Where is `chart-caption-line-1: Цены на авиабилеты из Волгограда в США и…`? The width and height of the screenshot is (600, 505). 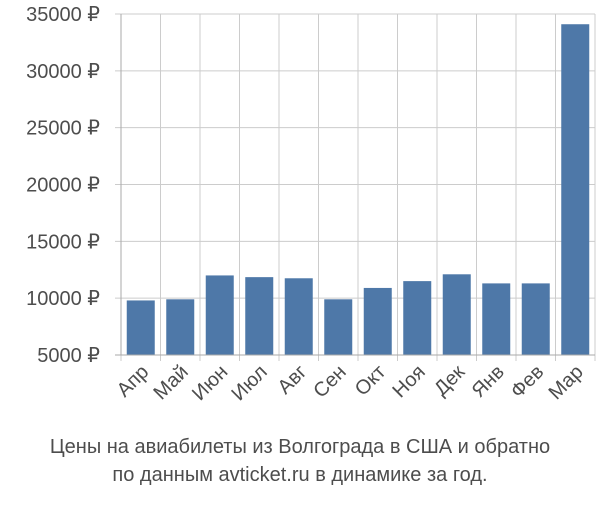 chart-caption-line-1: Цены на авиабилеты из Волгограда в США и… is located at coordinates (300, 447).